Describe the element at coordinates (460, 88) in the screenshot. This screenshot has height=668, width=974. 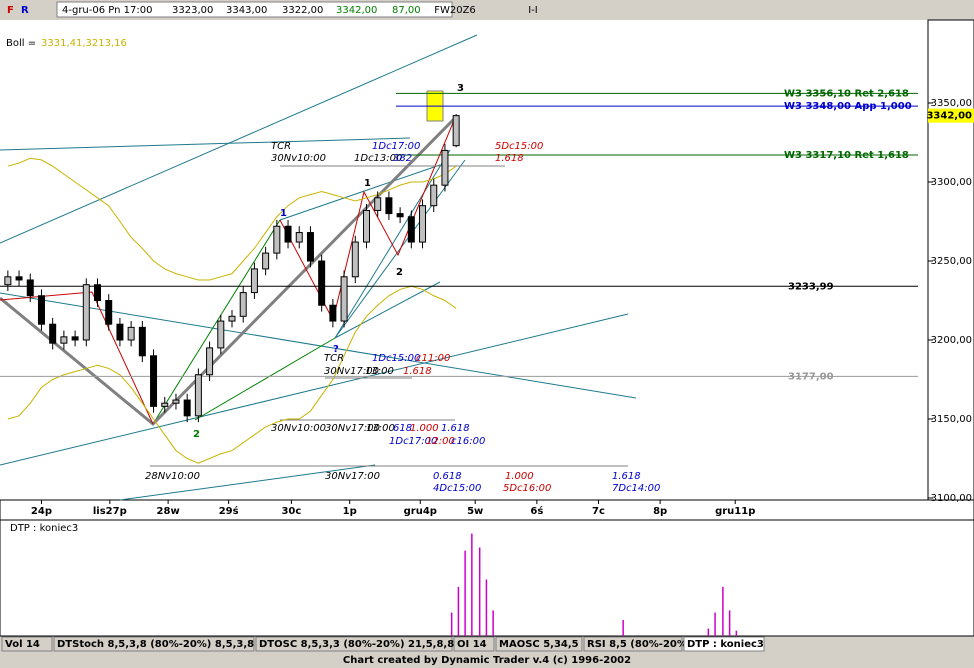
I see `annotation: 3` at that location.